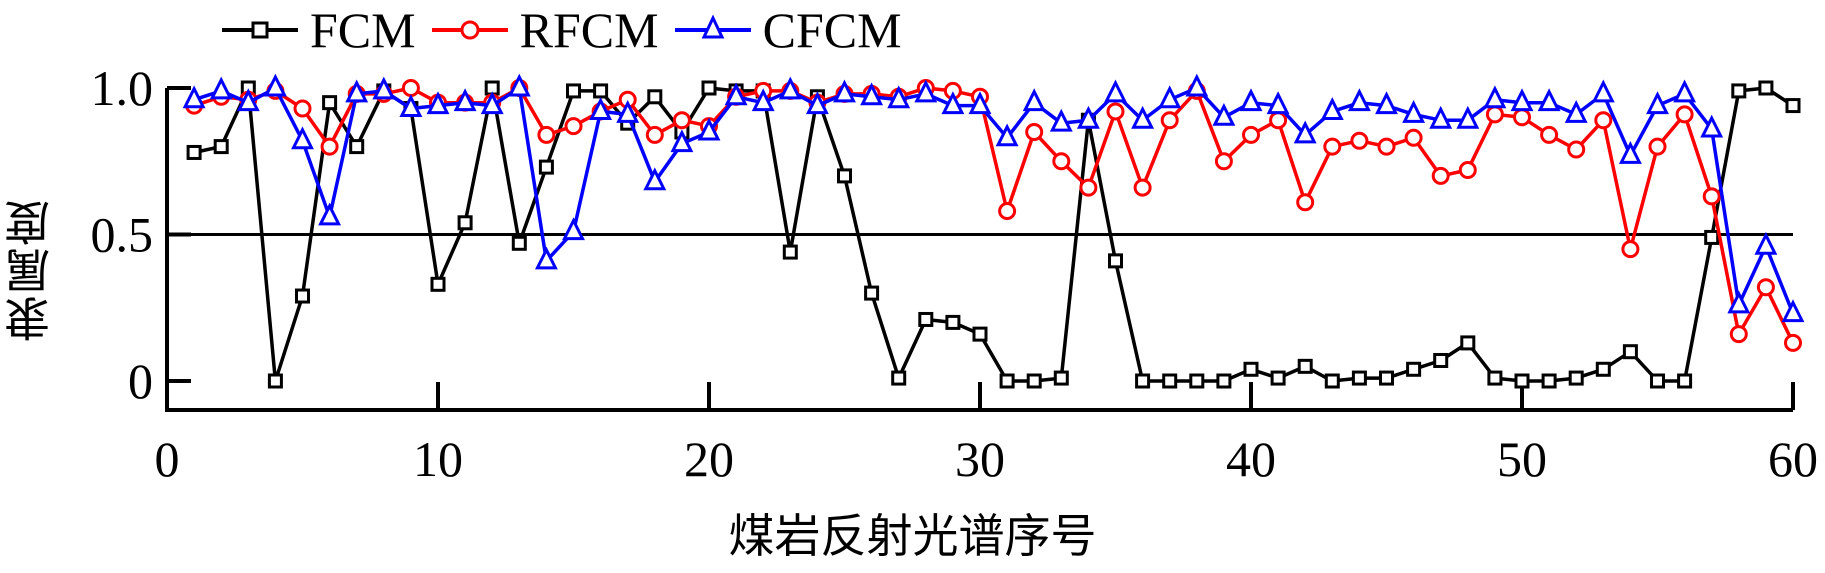 The width and height of the screenshot is (1825, 573). What do you see at coordinates (30, 270) in the screenshot?
I see `y-axis-label: 隶属度` at bounding box center [30, 270].